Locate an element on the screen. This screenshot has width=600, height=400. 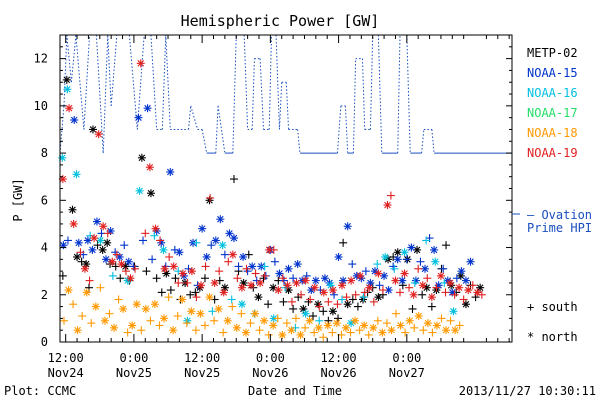
legend-ovation-label: — Ovation is located at coordinates (559, 215).